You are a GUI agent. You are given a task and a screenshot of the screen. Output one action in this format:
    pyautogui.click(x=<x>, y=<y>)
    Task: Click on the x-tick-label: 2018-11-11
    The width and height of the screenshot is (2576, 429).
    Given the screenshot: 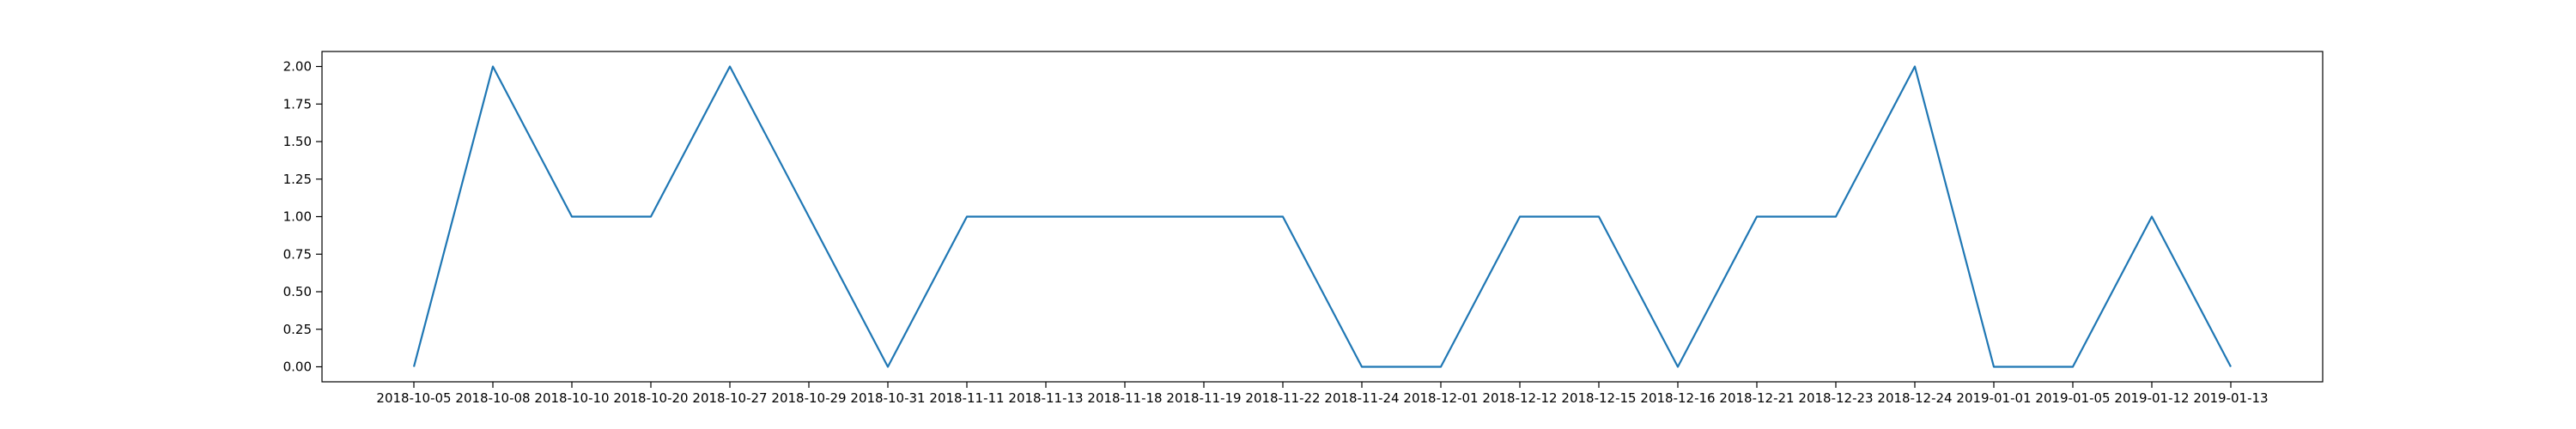 What is the action you would take?
    pyautogui.click(x=966, y=398)
    